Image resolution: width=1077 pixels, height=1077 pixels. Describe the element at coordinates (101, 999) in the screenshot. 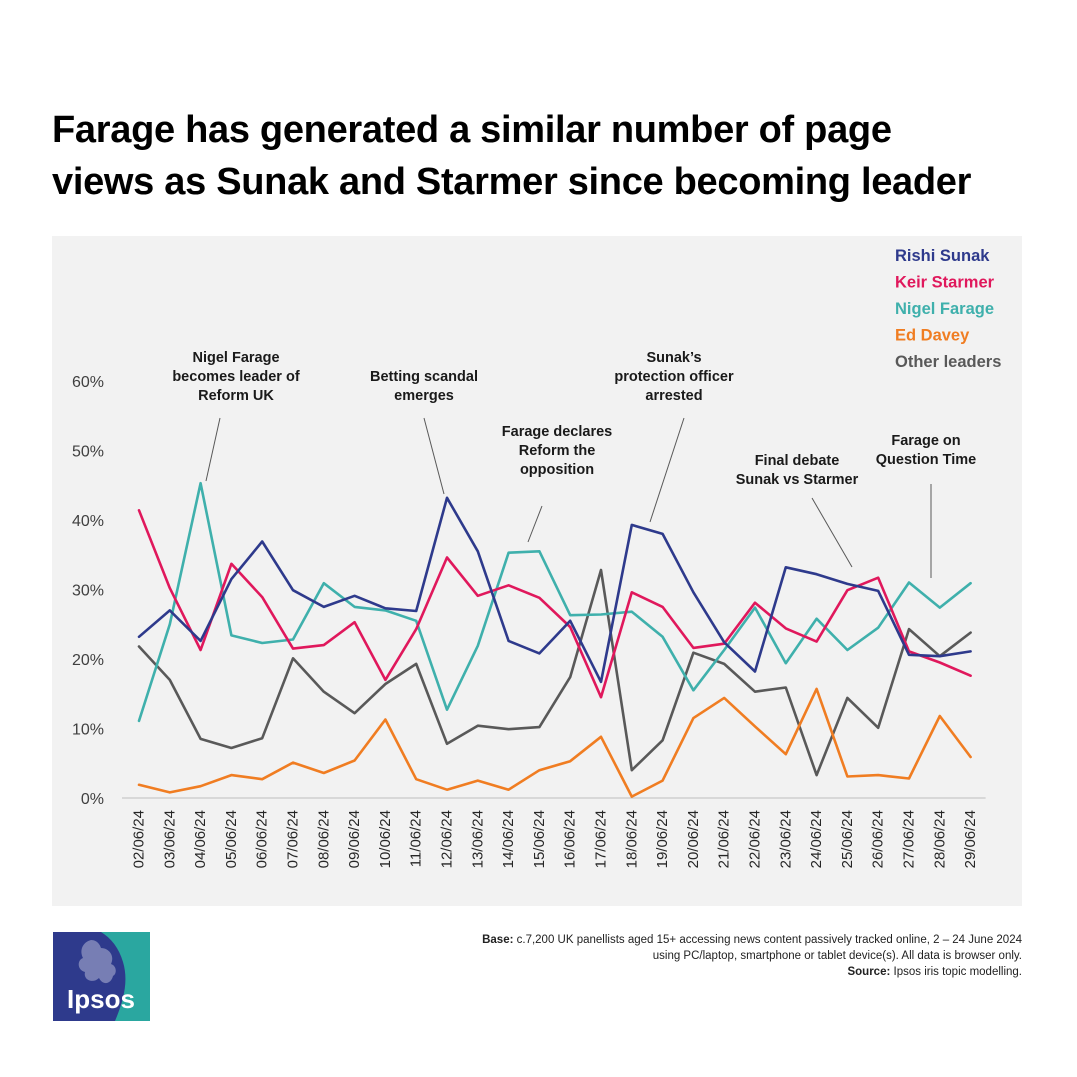

I see `logo-text: Ipsos` at that location.